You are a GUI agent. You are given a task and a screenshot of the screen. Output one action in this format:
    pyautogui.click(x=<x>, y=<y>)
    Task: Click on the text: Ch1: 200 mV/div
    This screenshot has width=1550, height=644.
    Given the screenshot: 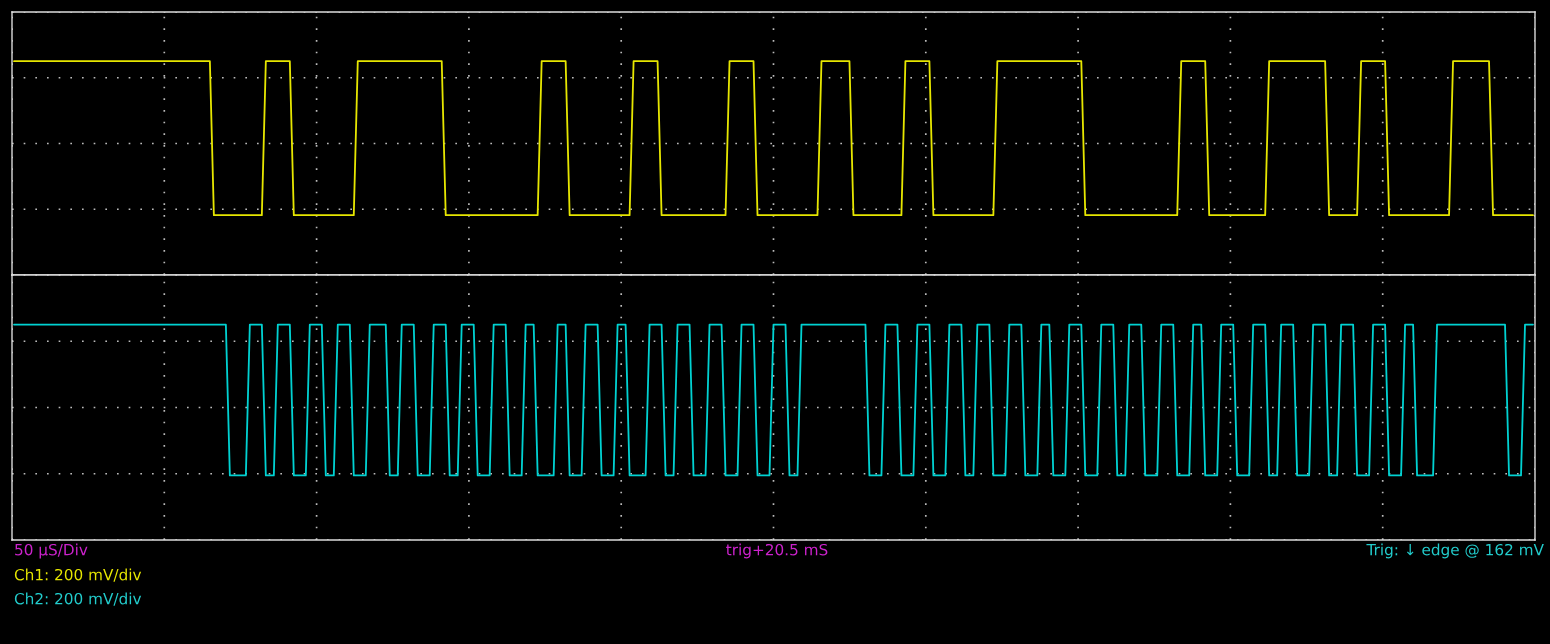 What is the action you would take?
    pyautogui.click(x=78, y=575)
    